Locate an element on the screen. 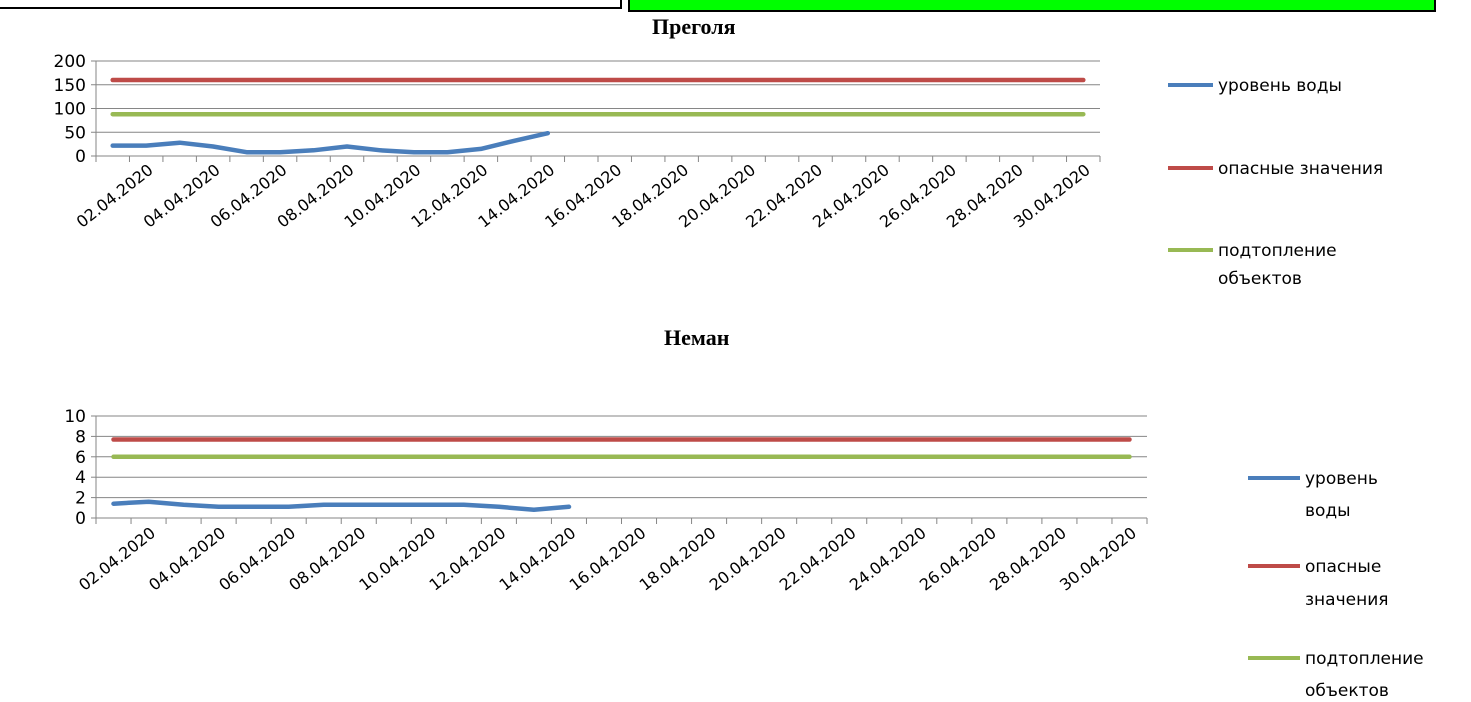 The height and width of the screenshot is (702, 1471). x-tick-label: 06.04.2020 is located at coordinates (257, 558).